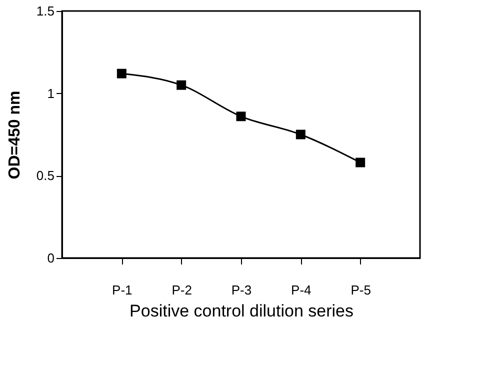 This screenshot has width=490, height=388. What do you see at coordinates (360, 290) in the screenshot?
I see `x-tick-label: P-5` at bounding box center [360, 290].